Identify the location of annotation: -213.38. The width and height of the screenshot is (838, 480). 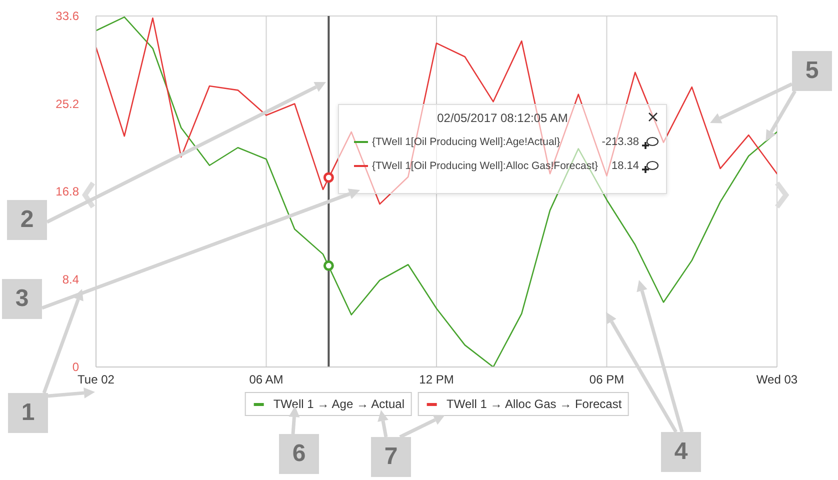
(620, 142).